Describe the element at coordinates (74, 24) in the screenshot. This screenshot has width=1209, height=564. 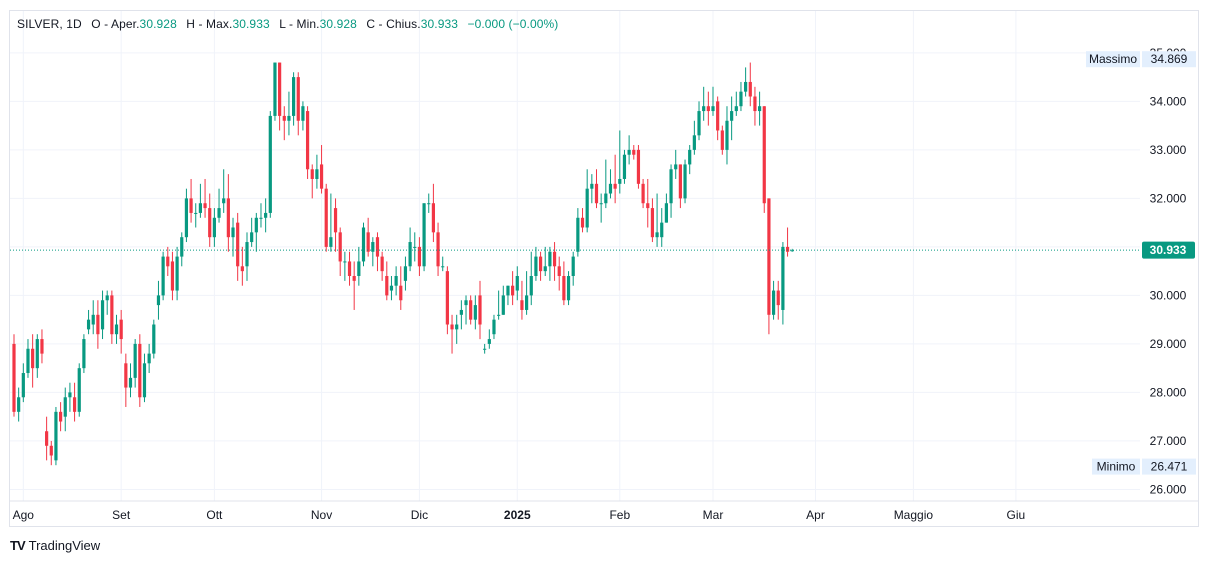
I see `legend-interval: 1D` at that location.